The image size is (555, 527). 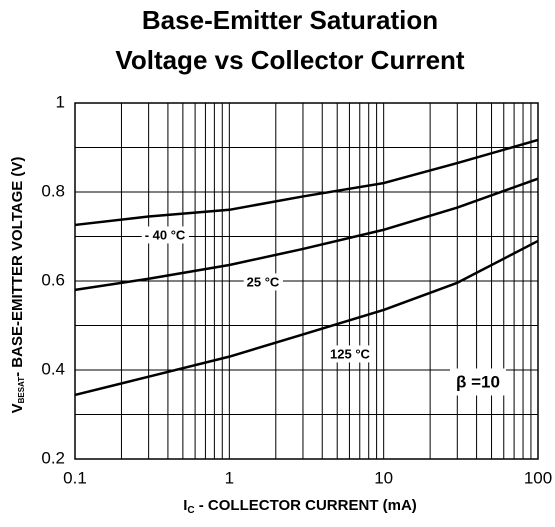 What do you see at coordinates (53, 457) in the screenshot?
I see `y-tick-label: 0.2` at bounding box center [53, 457].